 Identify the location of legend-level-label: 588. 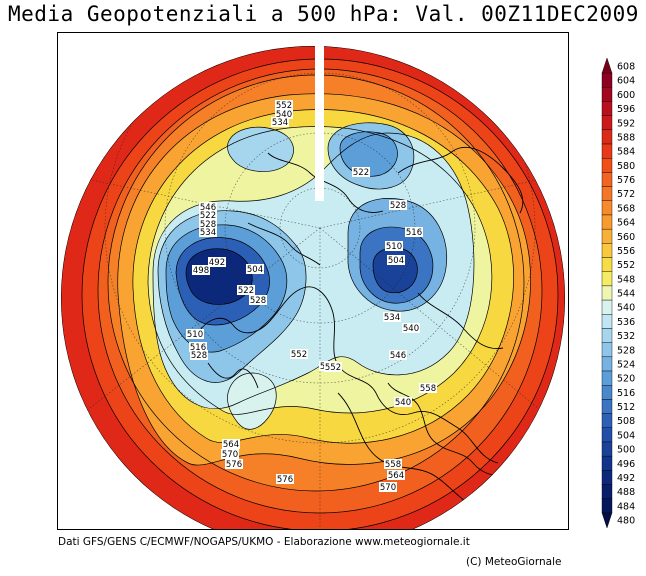
(626, 137).